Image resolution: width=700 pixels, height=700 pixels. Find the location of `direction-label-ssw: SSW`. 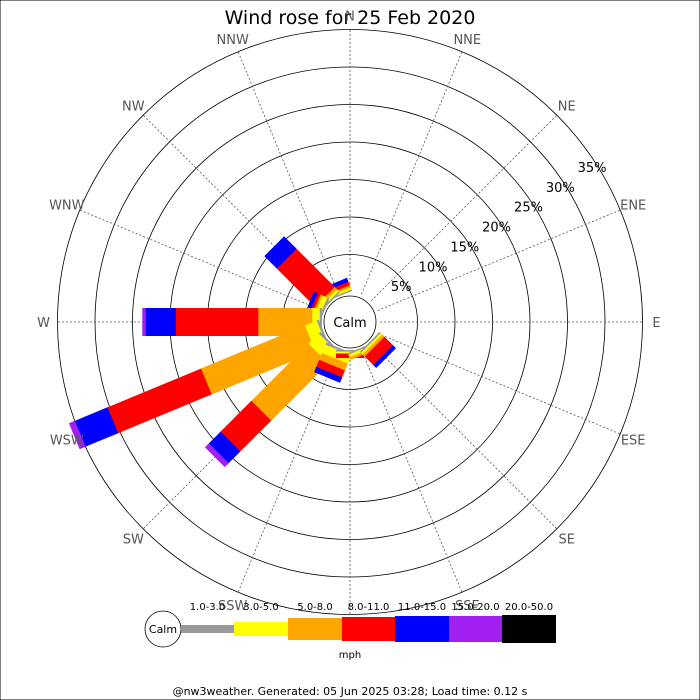

direction-label-ssw: SSW is located at coordinates (233, 606).